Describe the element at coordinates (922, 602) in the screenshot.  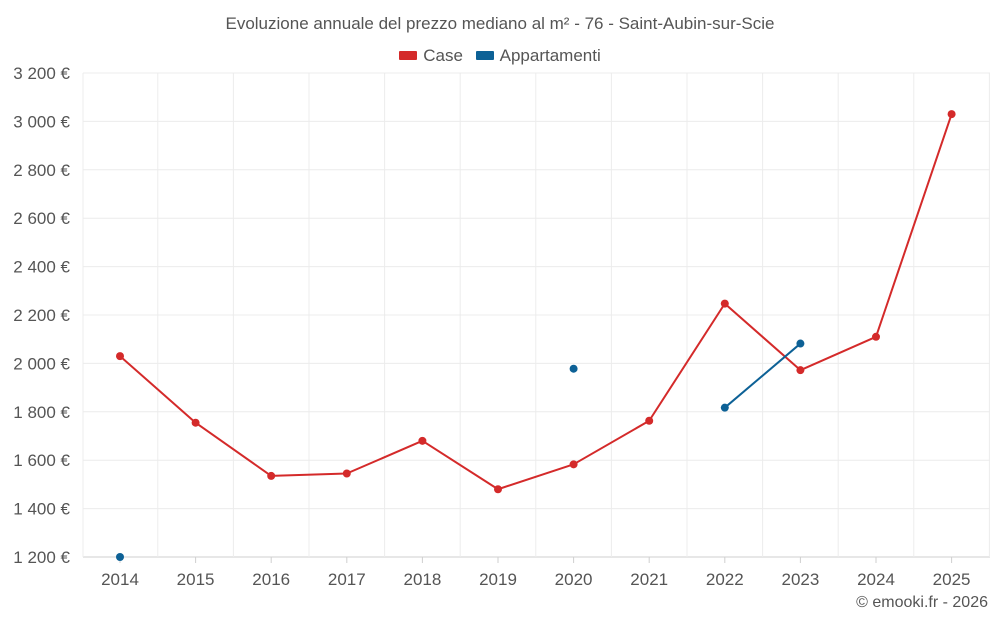
I see `credit-text: © emooki.fr - 2026` at that location.